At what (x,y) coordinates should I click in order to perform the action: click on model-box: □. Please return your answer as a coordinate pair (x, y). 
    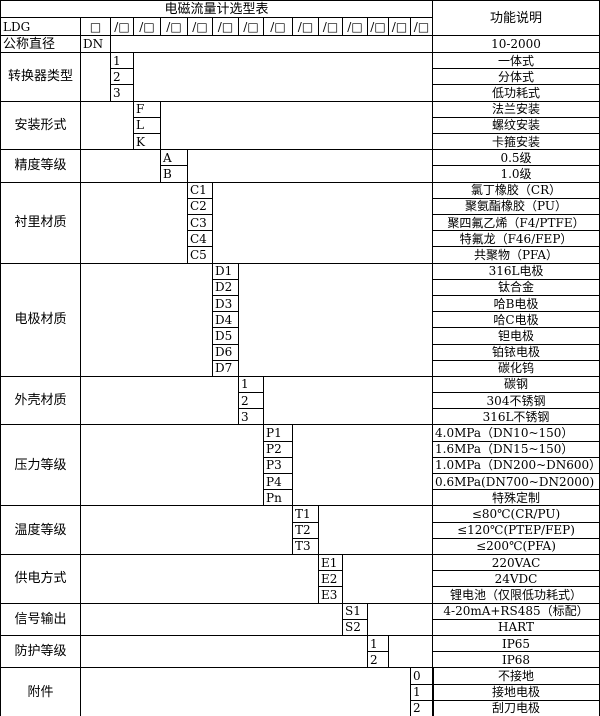
    Looking at the image, I should click on (95, 26).